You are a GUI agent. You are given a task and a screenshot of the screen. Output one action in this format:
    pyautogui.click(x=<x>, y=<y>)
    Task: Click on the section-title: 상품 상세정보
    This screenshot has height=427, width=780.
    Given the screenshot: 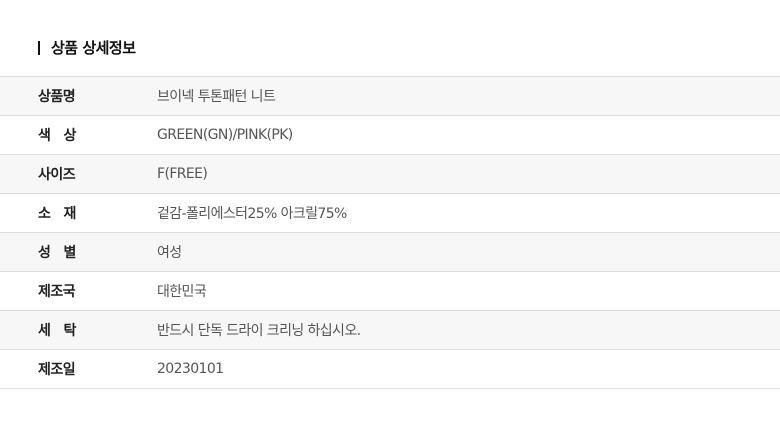 What is the action you would take?
    pyautogui.click(x=87, y=47)
    